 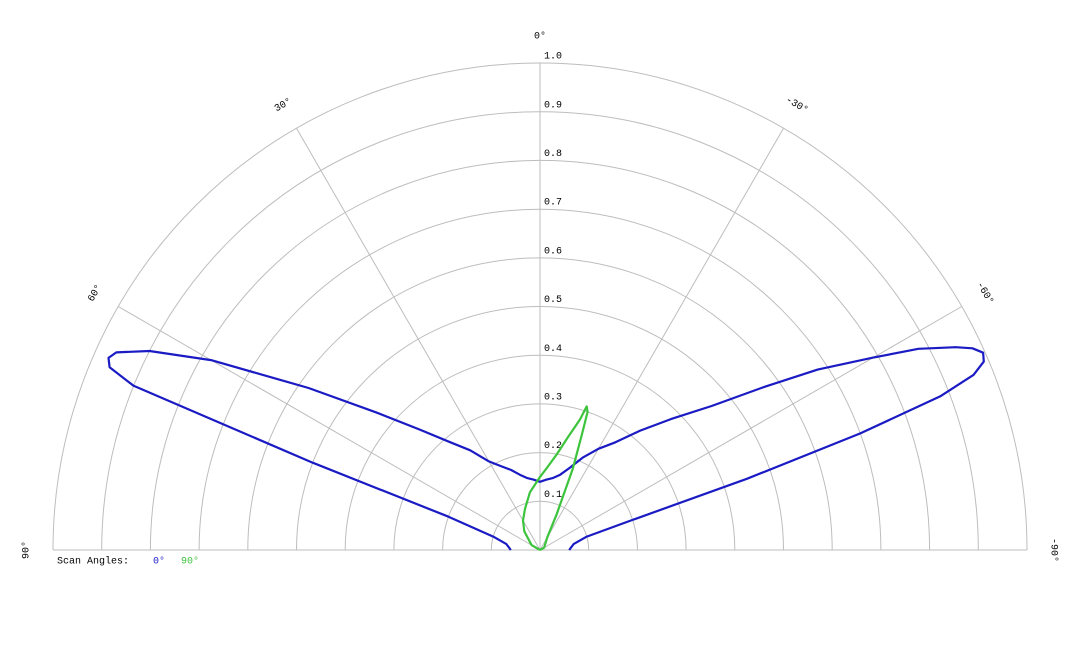 What do you see at coordinates (555, 478) in the screenshot?
I see `series-line` at bounding box center [555, 478].